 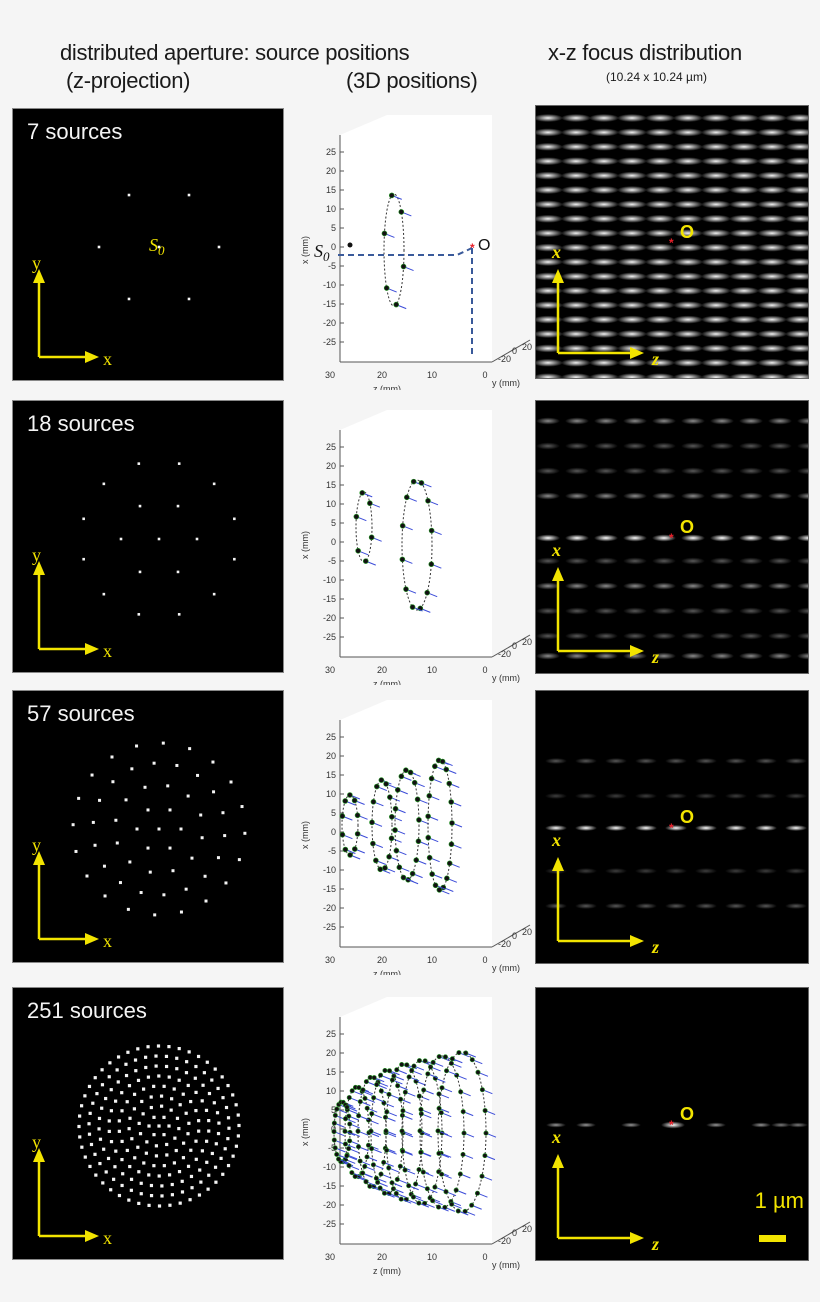 I want to click on svg-text: 15, so click(x=331, y=485).